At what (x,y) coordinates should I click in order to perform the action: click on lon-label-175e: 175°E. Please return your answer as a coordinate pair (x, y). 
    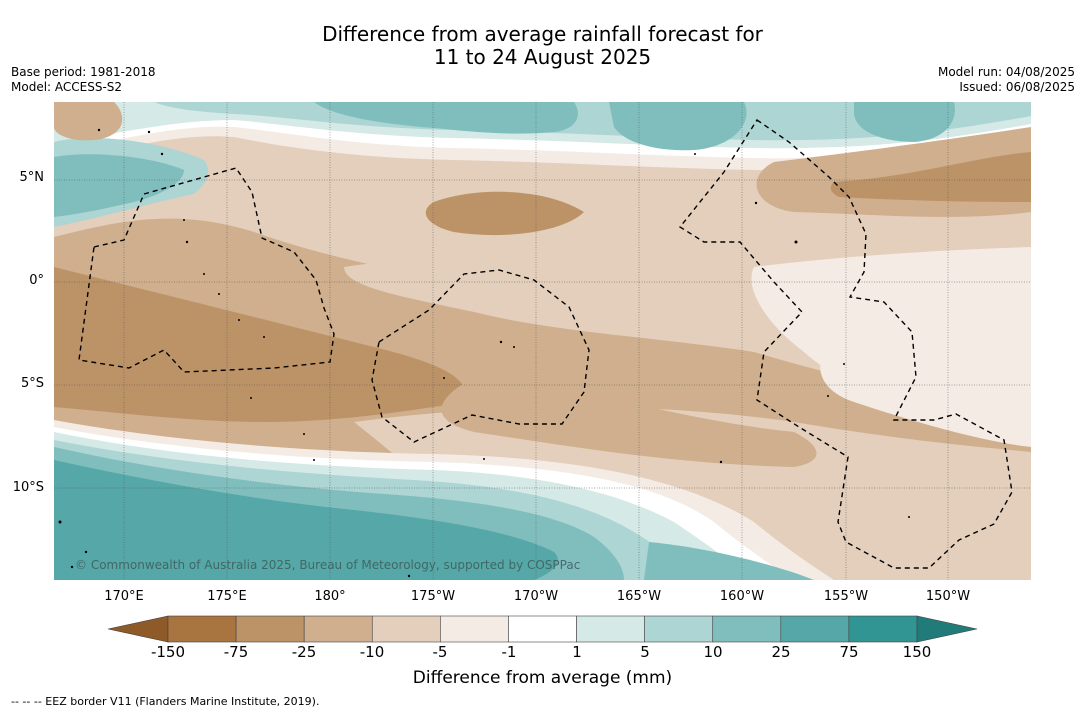
    Looking at the image, I should click on (227, 596).